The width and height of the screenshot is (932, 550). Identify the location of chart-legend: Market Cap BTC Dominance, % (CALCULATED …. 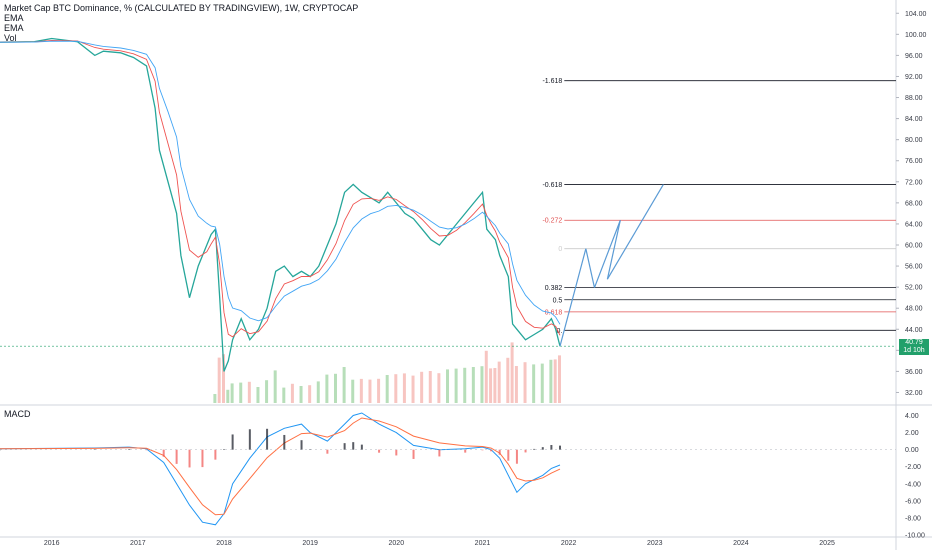
(181, 23).